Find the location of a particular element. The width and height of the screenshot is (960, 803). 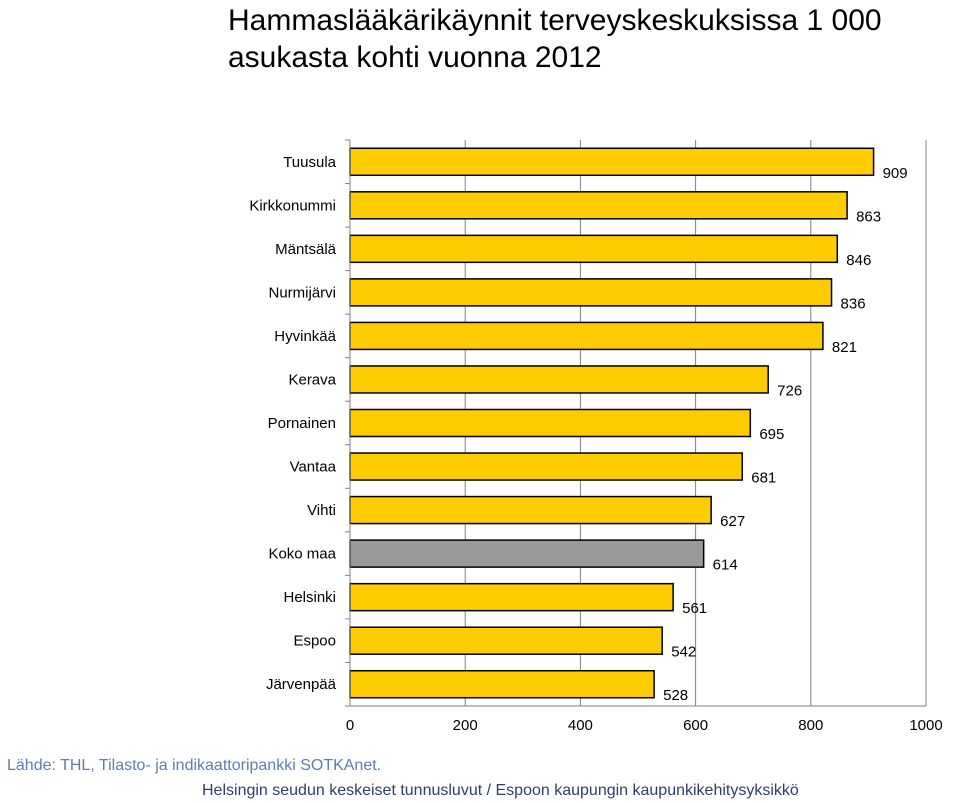

data-label: 836 is located at coordinates (853, 303).